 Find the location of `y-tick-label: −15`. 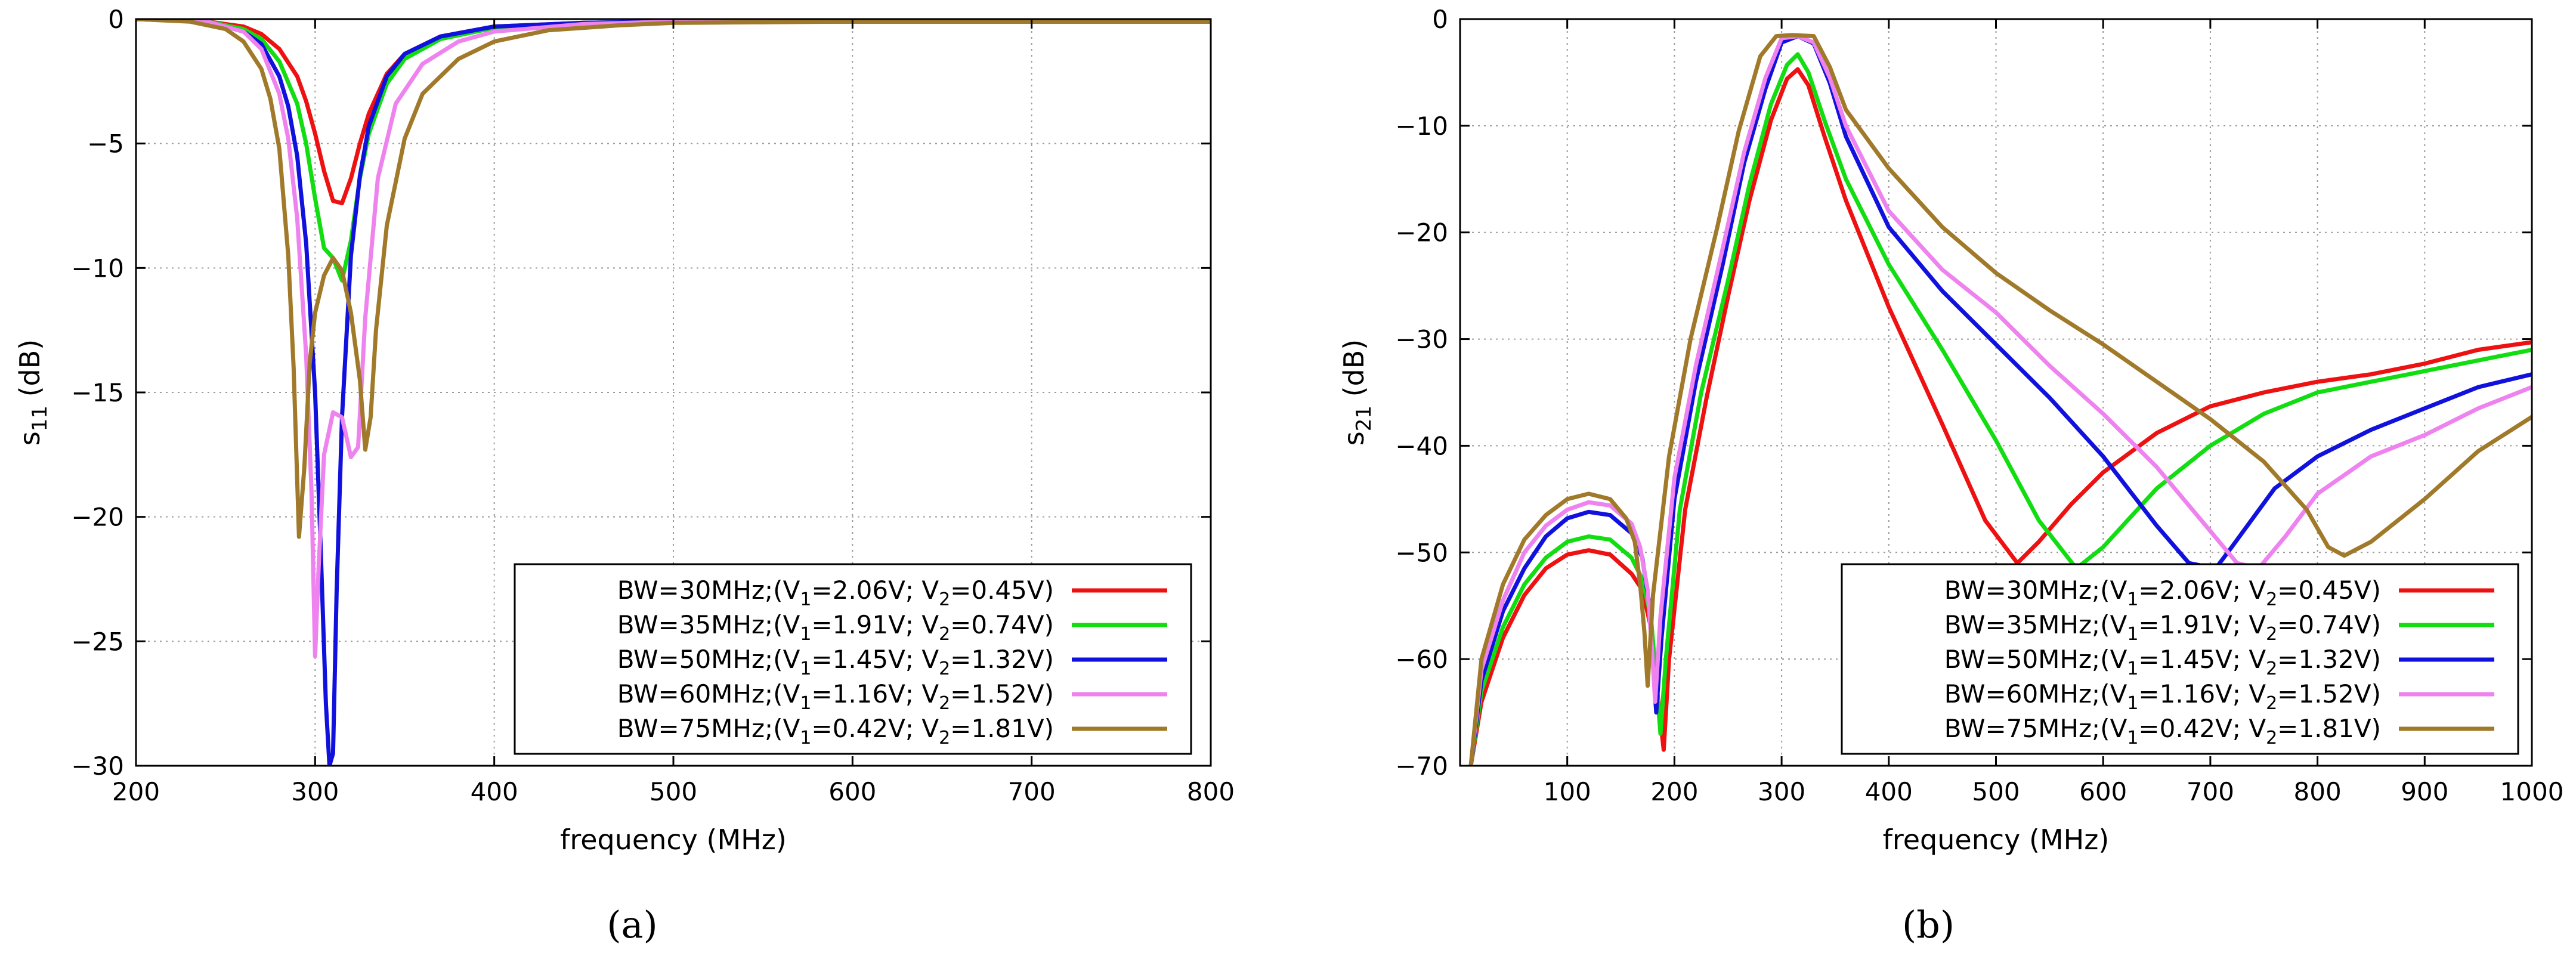

y-tick-label: −15 is located at coordinates (97, 392).